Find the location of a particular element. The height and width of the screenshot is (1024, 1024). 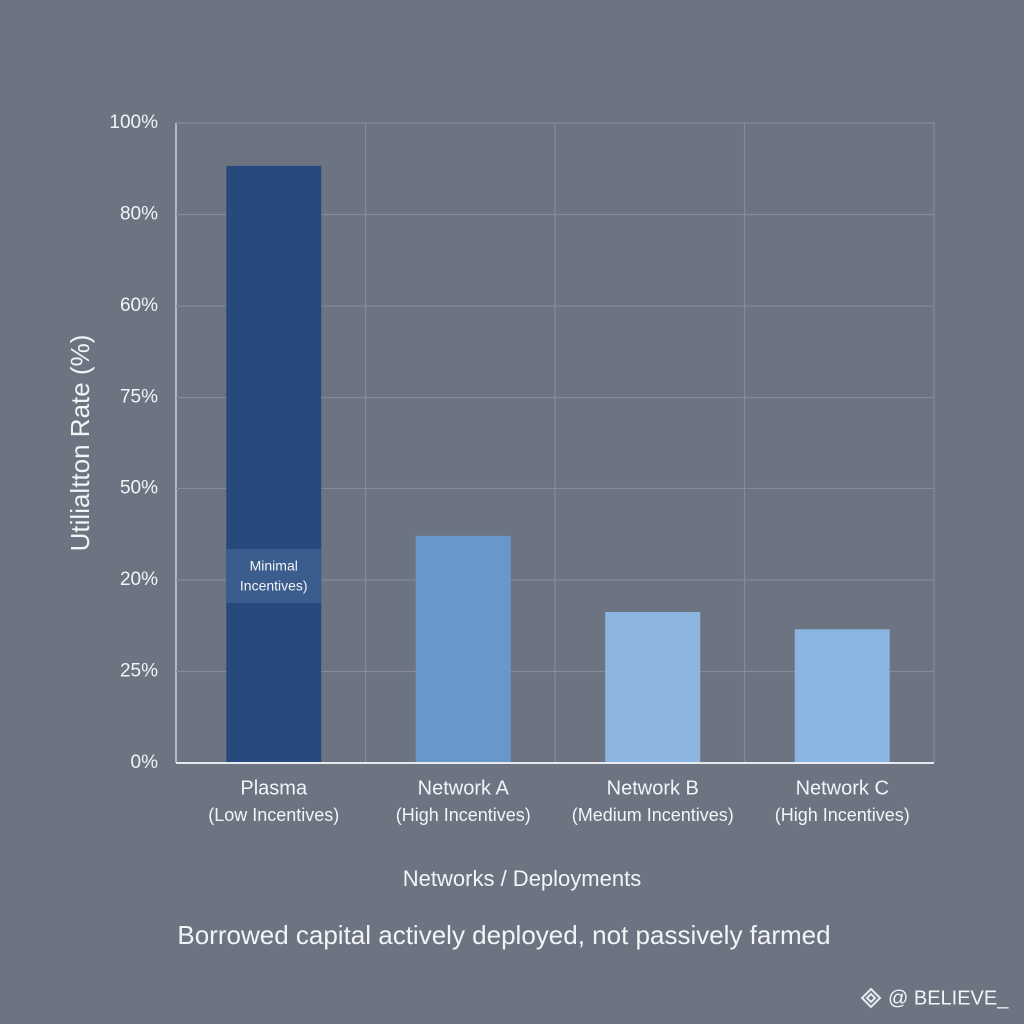

x-tick-label: (Low Incentives) is located at coordinates (273, 815).